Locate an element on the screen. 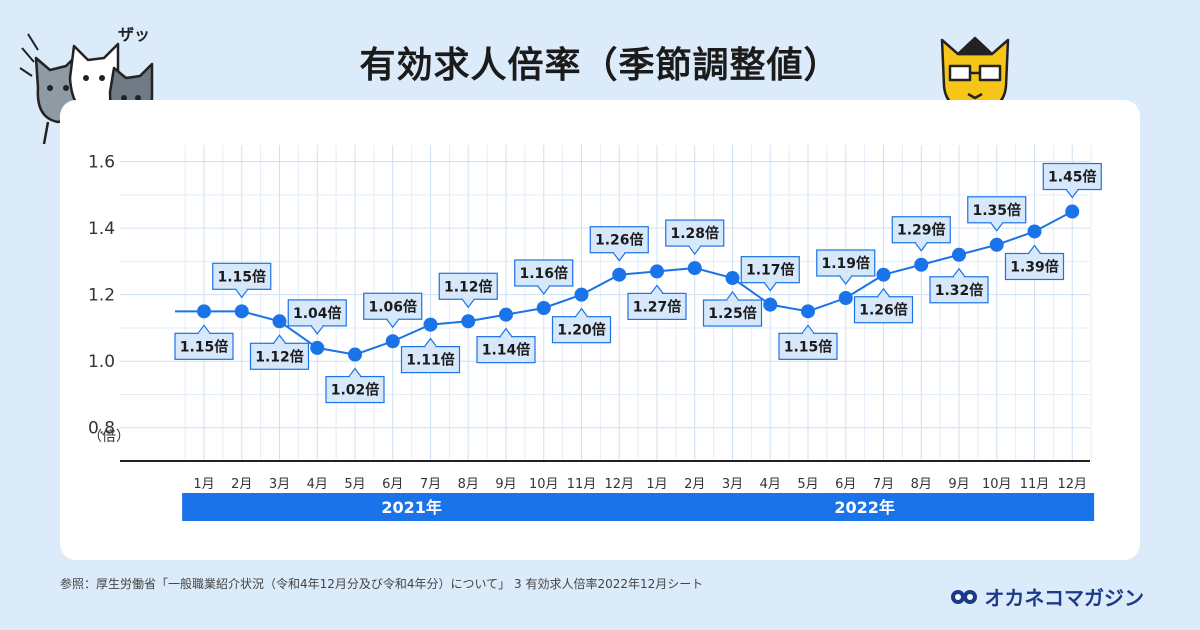 The image size is (1200, 630). data-label-text: 1.16倍 is located at coordinates (543, 273).